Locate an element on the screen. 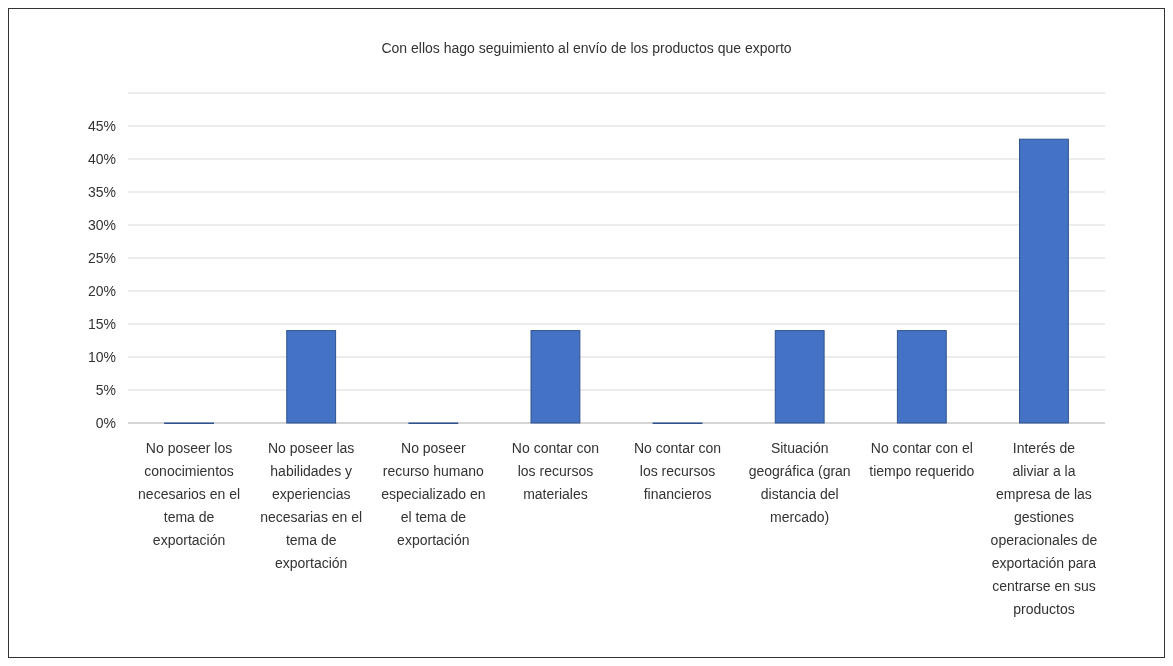  x-tick-label: No contar con el tiempo requerido is located at coordinates (922, 459).